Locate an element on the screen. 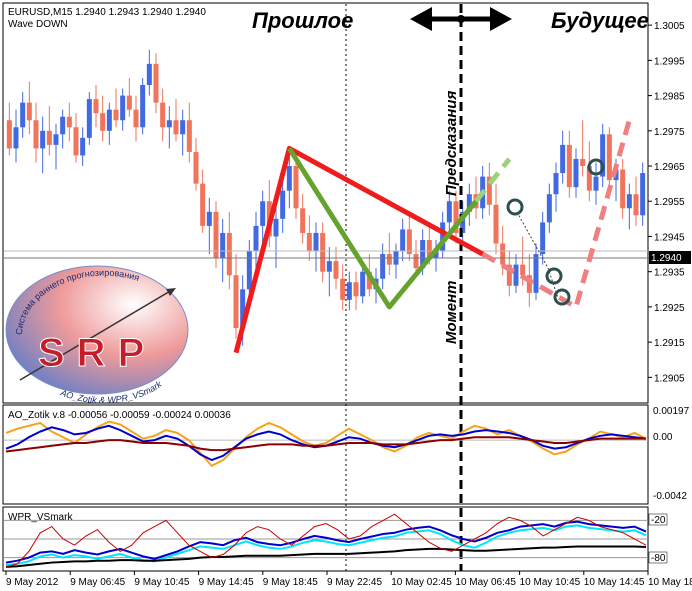  wpr-grid is located at coordinates (326, 539).